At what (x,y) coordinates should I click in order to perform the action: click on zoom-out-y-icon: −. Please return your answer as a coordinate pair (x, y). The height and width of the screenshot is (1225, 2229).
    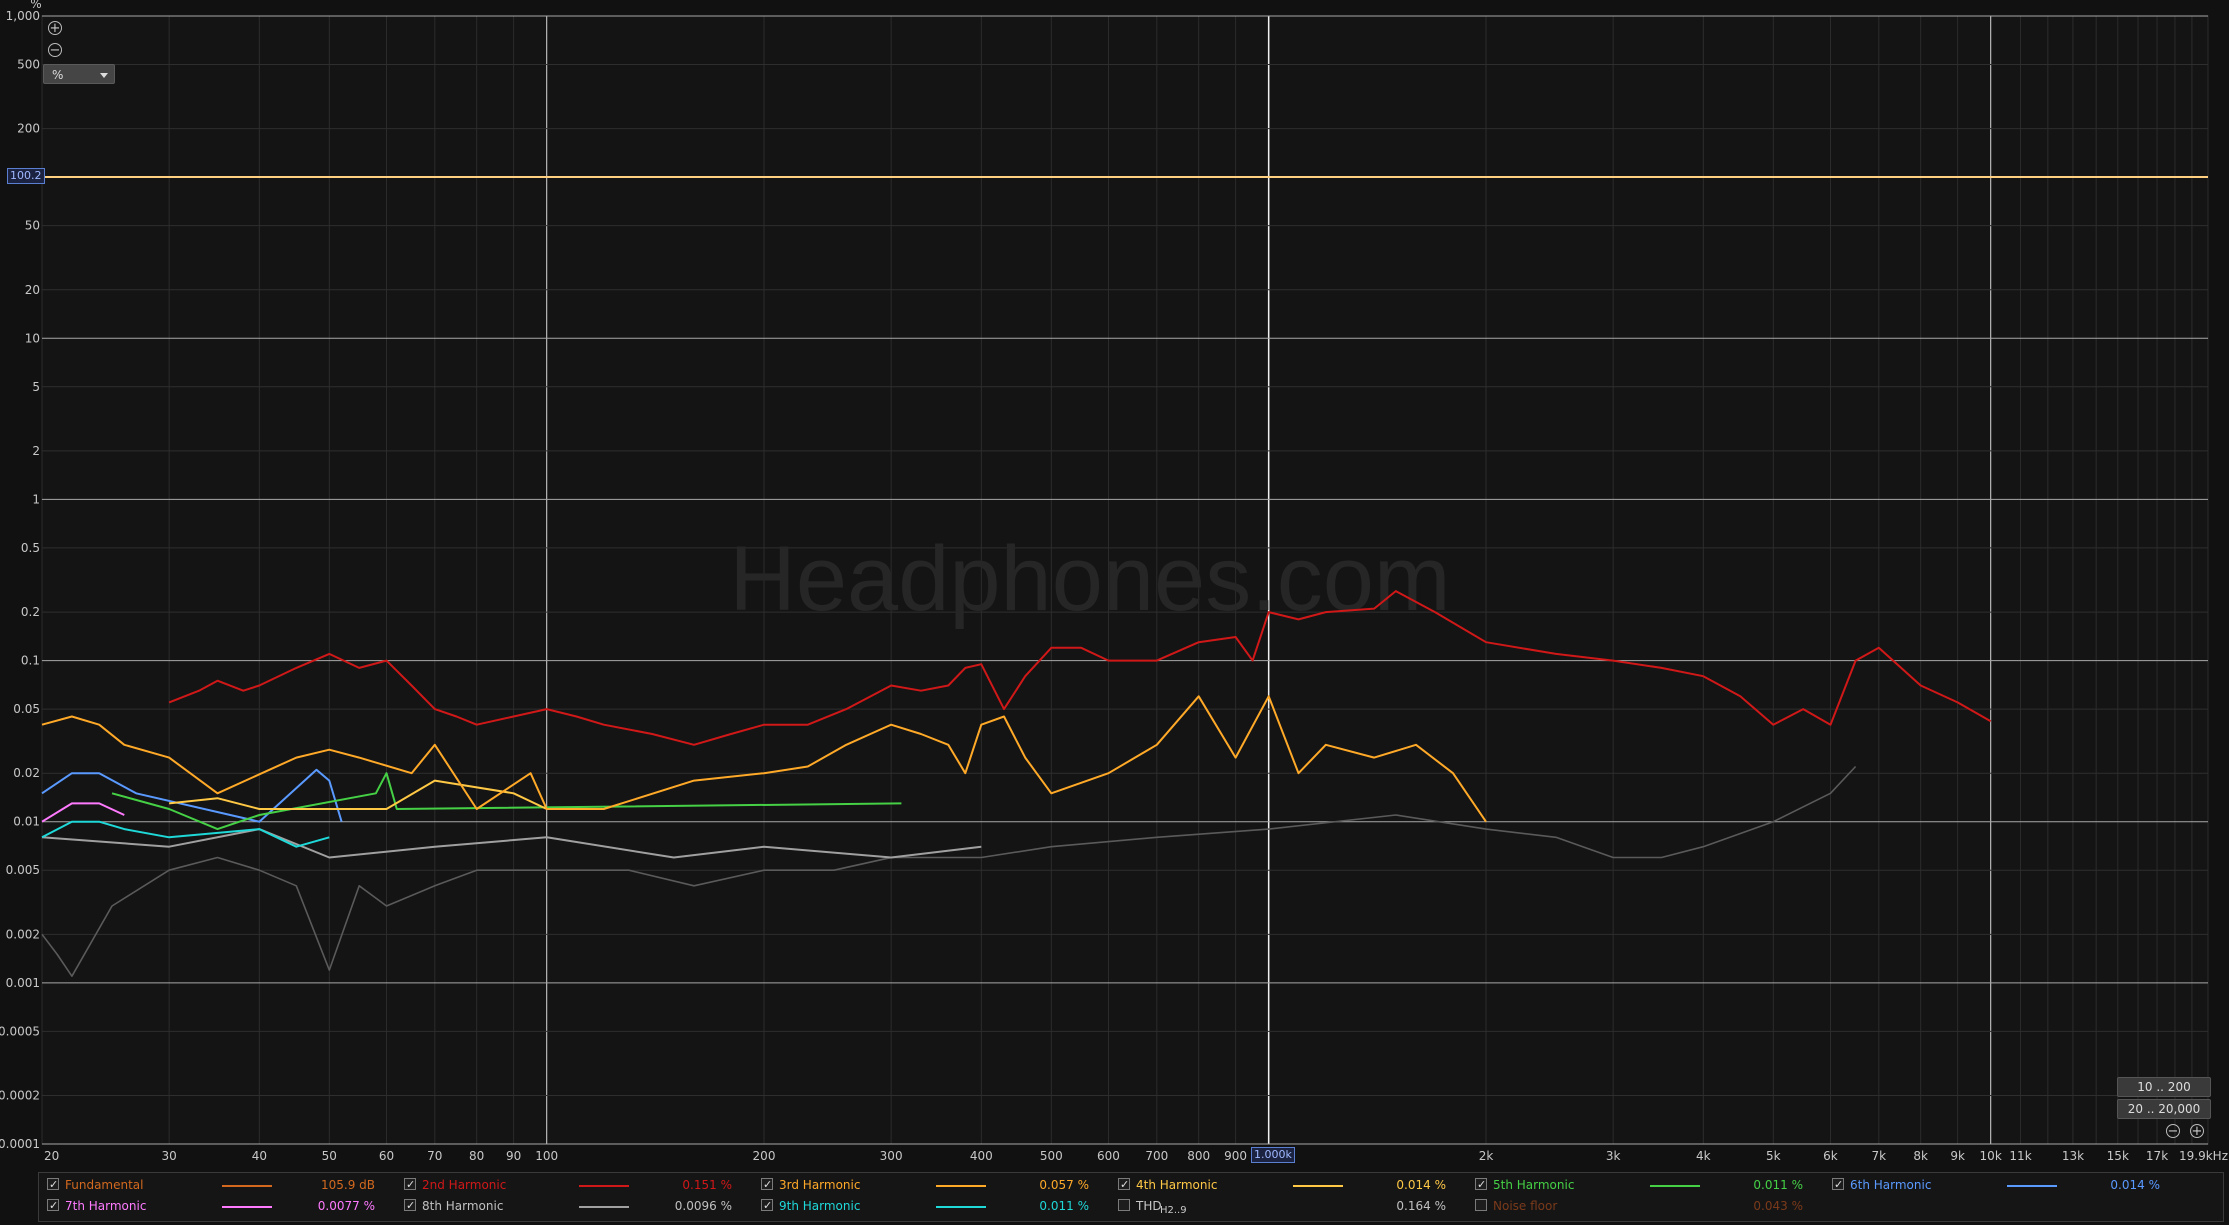
    Looking at the image, I should click on (55, 50).